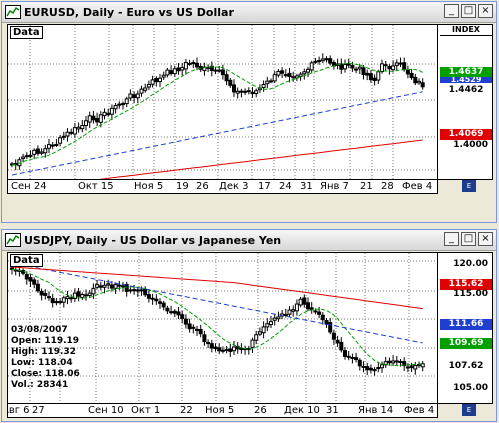  Describe the element at coordinates (260, 159) in the screenshot. I see `moving-average-red` at that location.